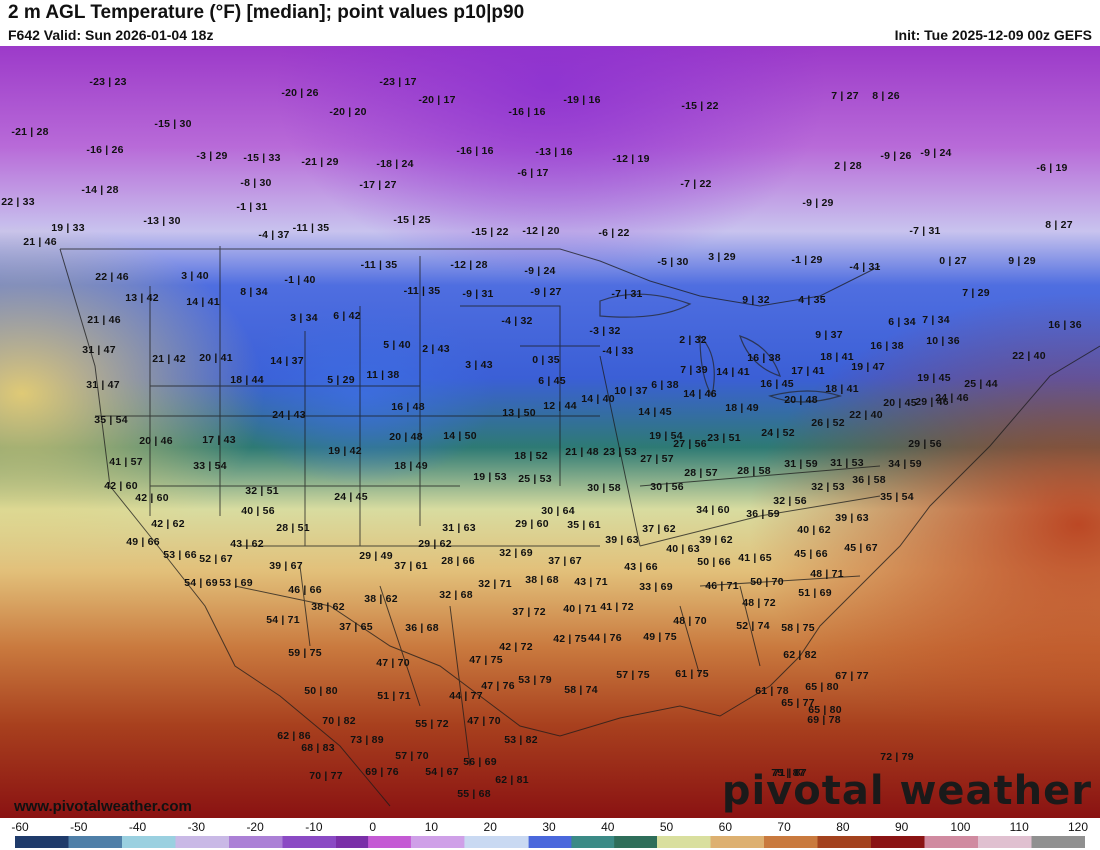 The height and width of the screenshot is (850, 1100). What do you see at coordinates (952, 398) in the screenshot?
I see `point-value: 24 | 46` at bounding box center [952, 398].